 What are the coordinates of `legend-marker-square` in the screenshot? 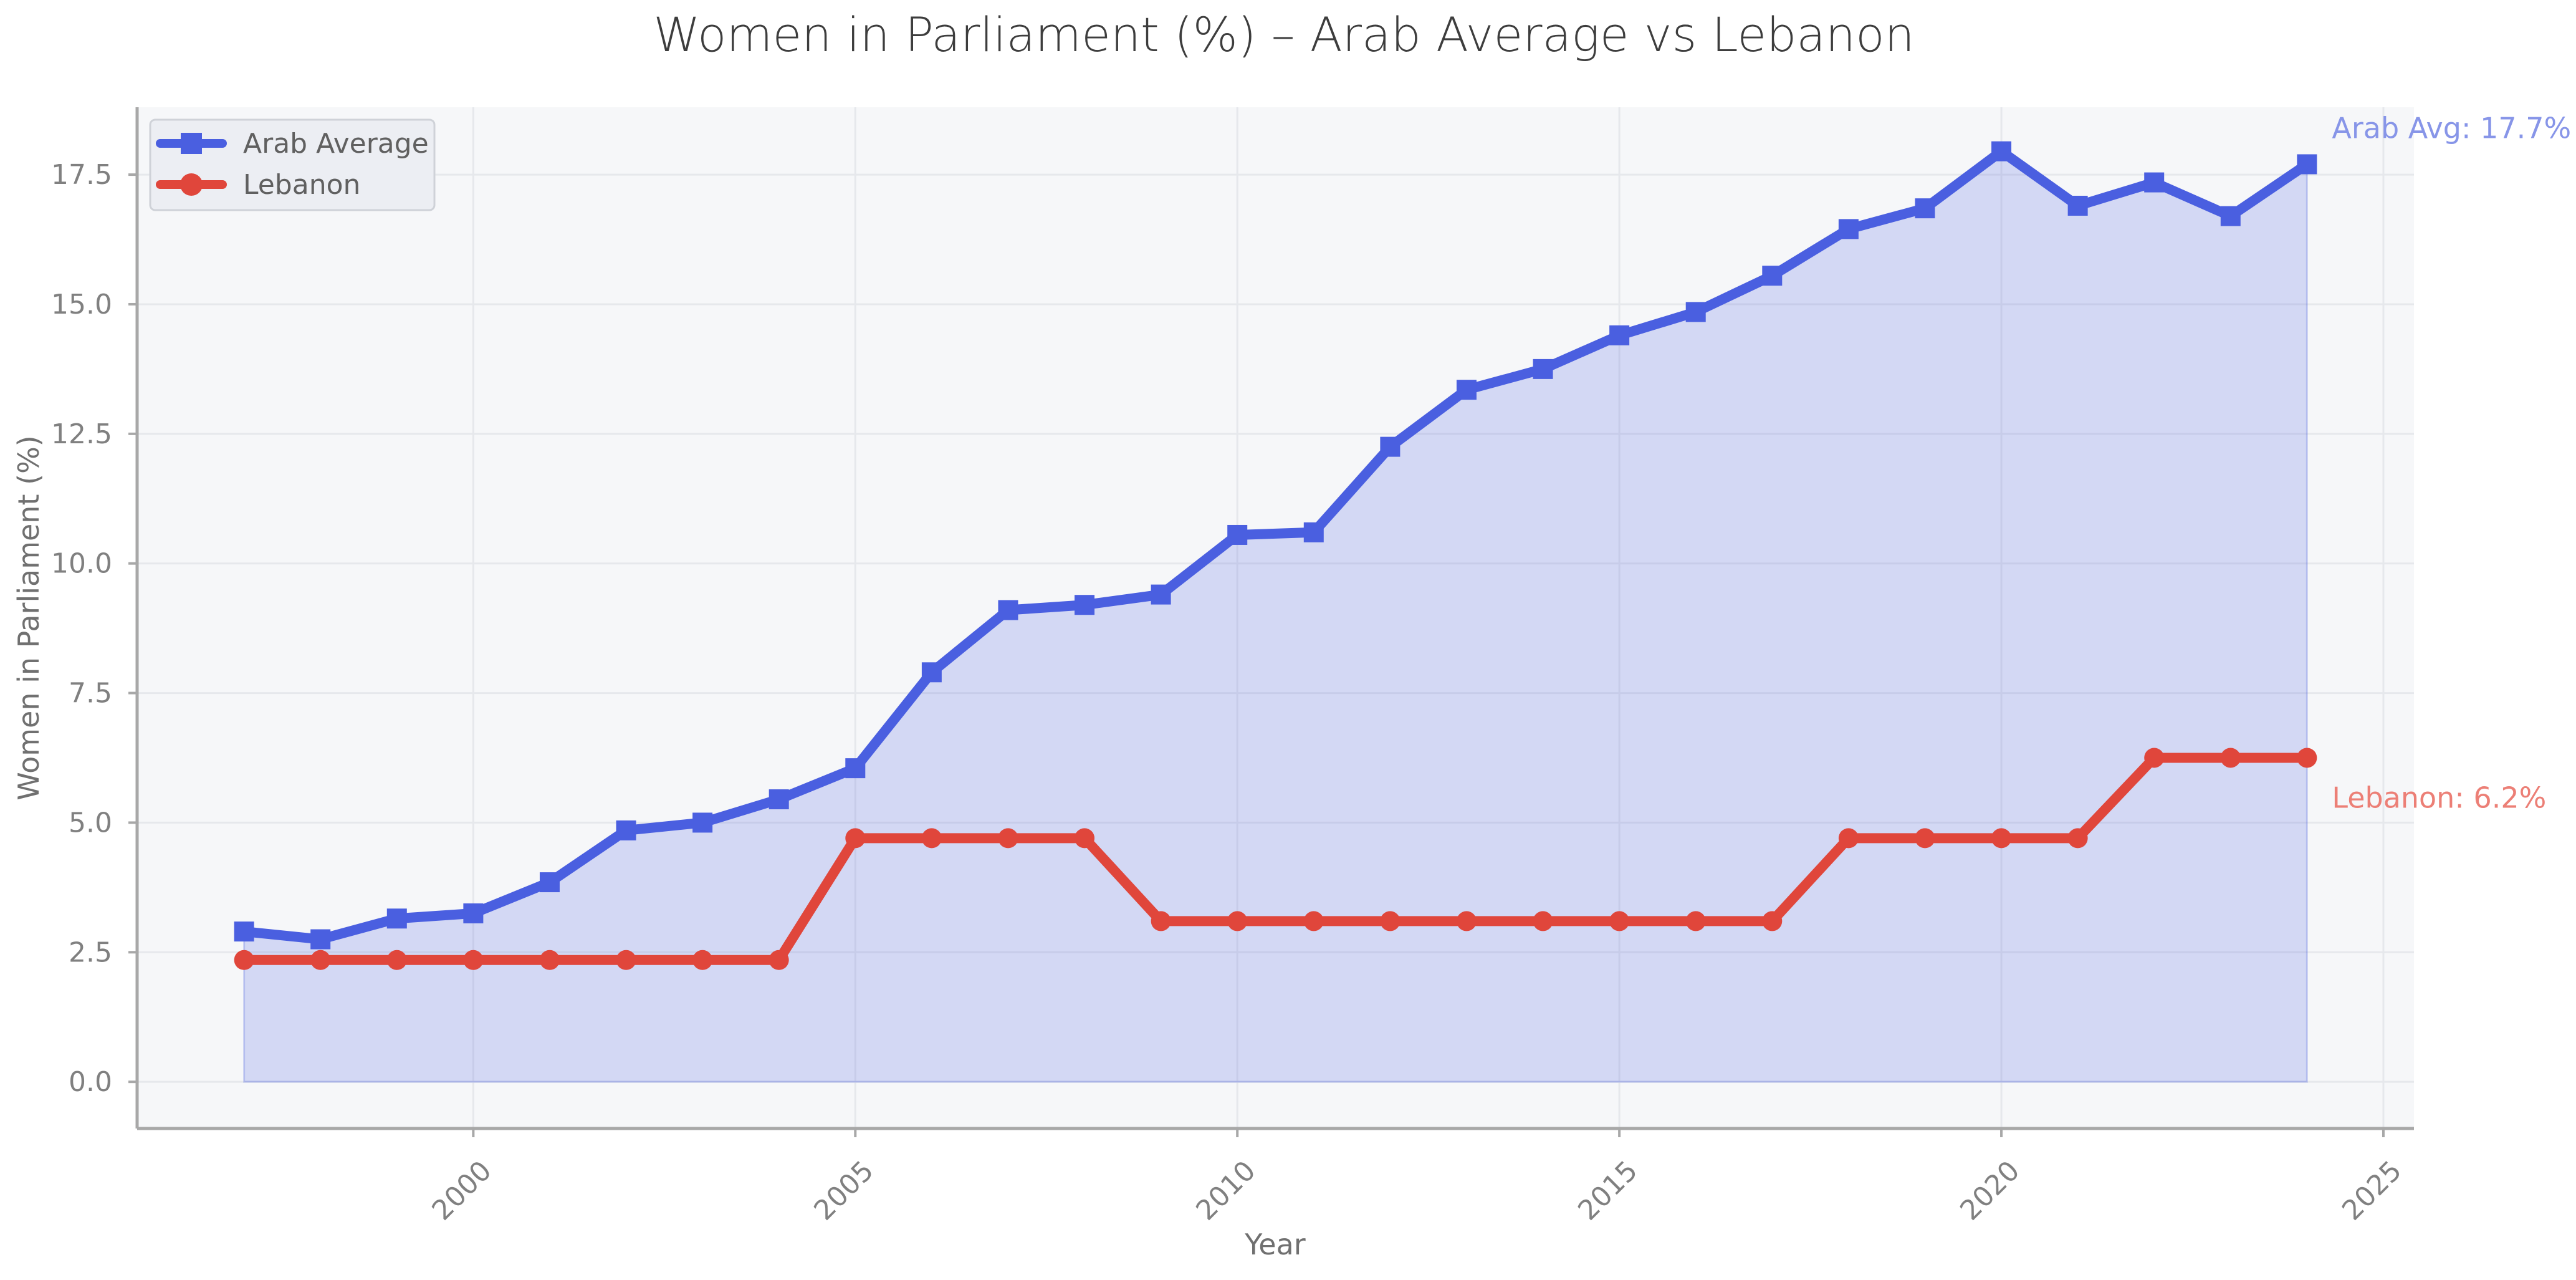 It's located at (192, 144).